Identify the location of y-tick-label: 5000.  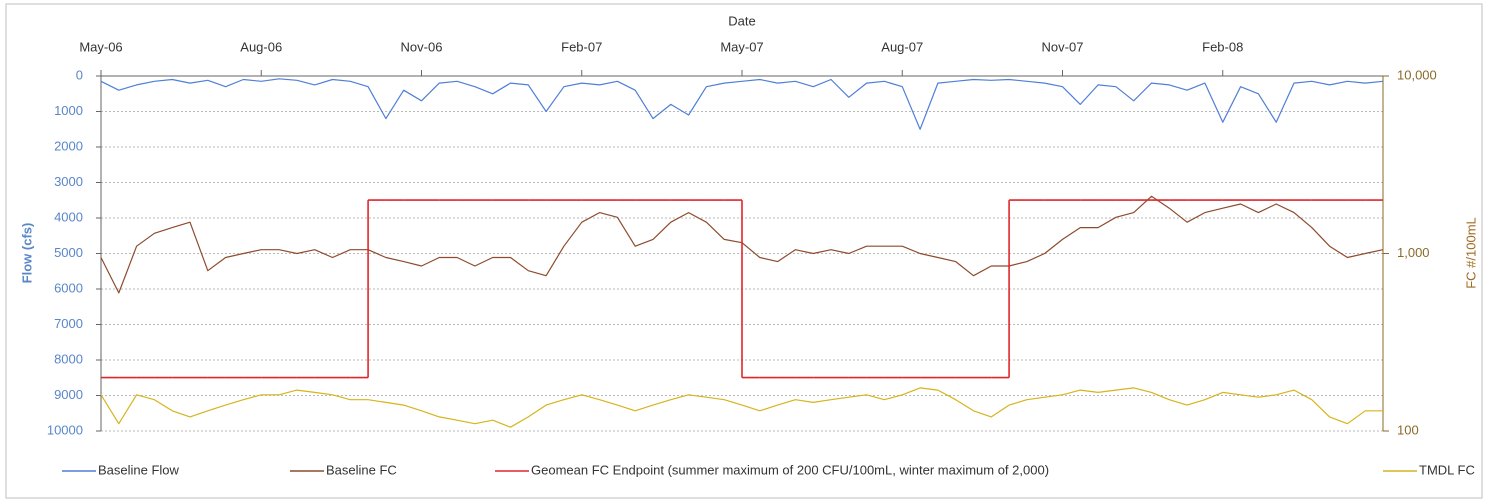
(68, 252).